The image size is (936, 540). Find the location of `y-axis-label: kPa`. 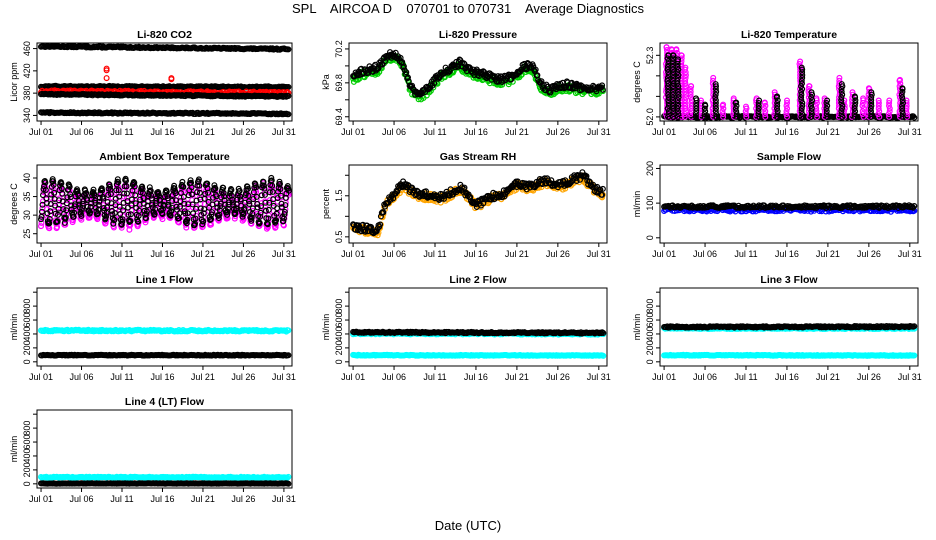

y-axis-label: kPa is located at coordinates (326, 82).